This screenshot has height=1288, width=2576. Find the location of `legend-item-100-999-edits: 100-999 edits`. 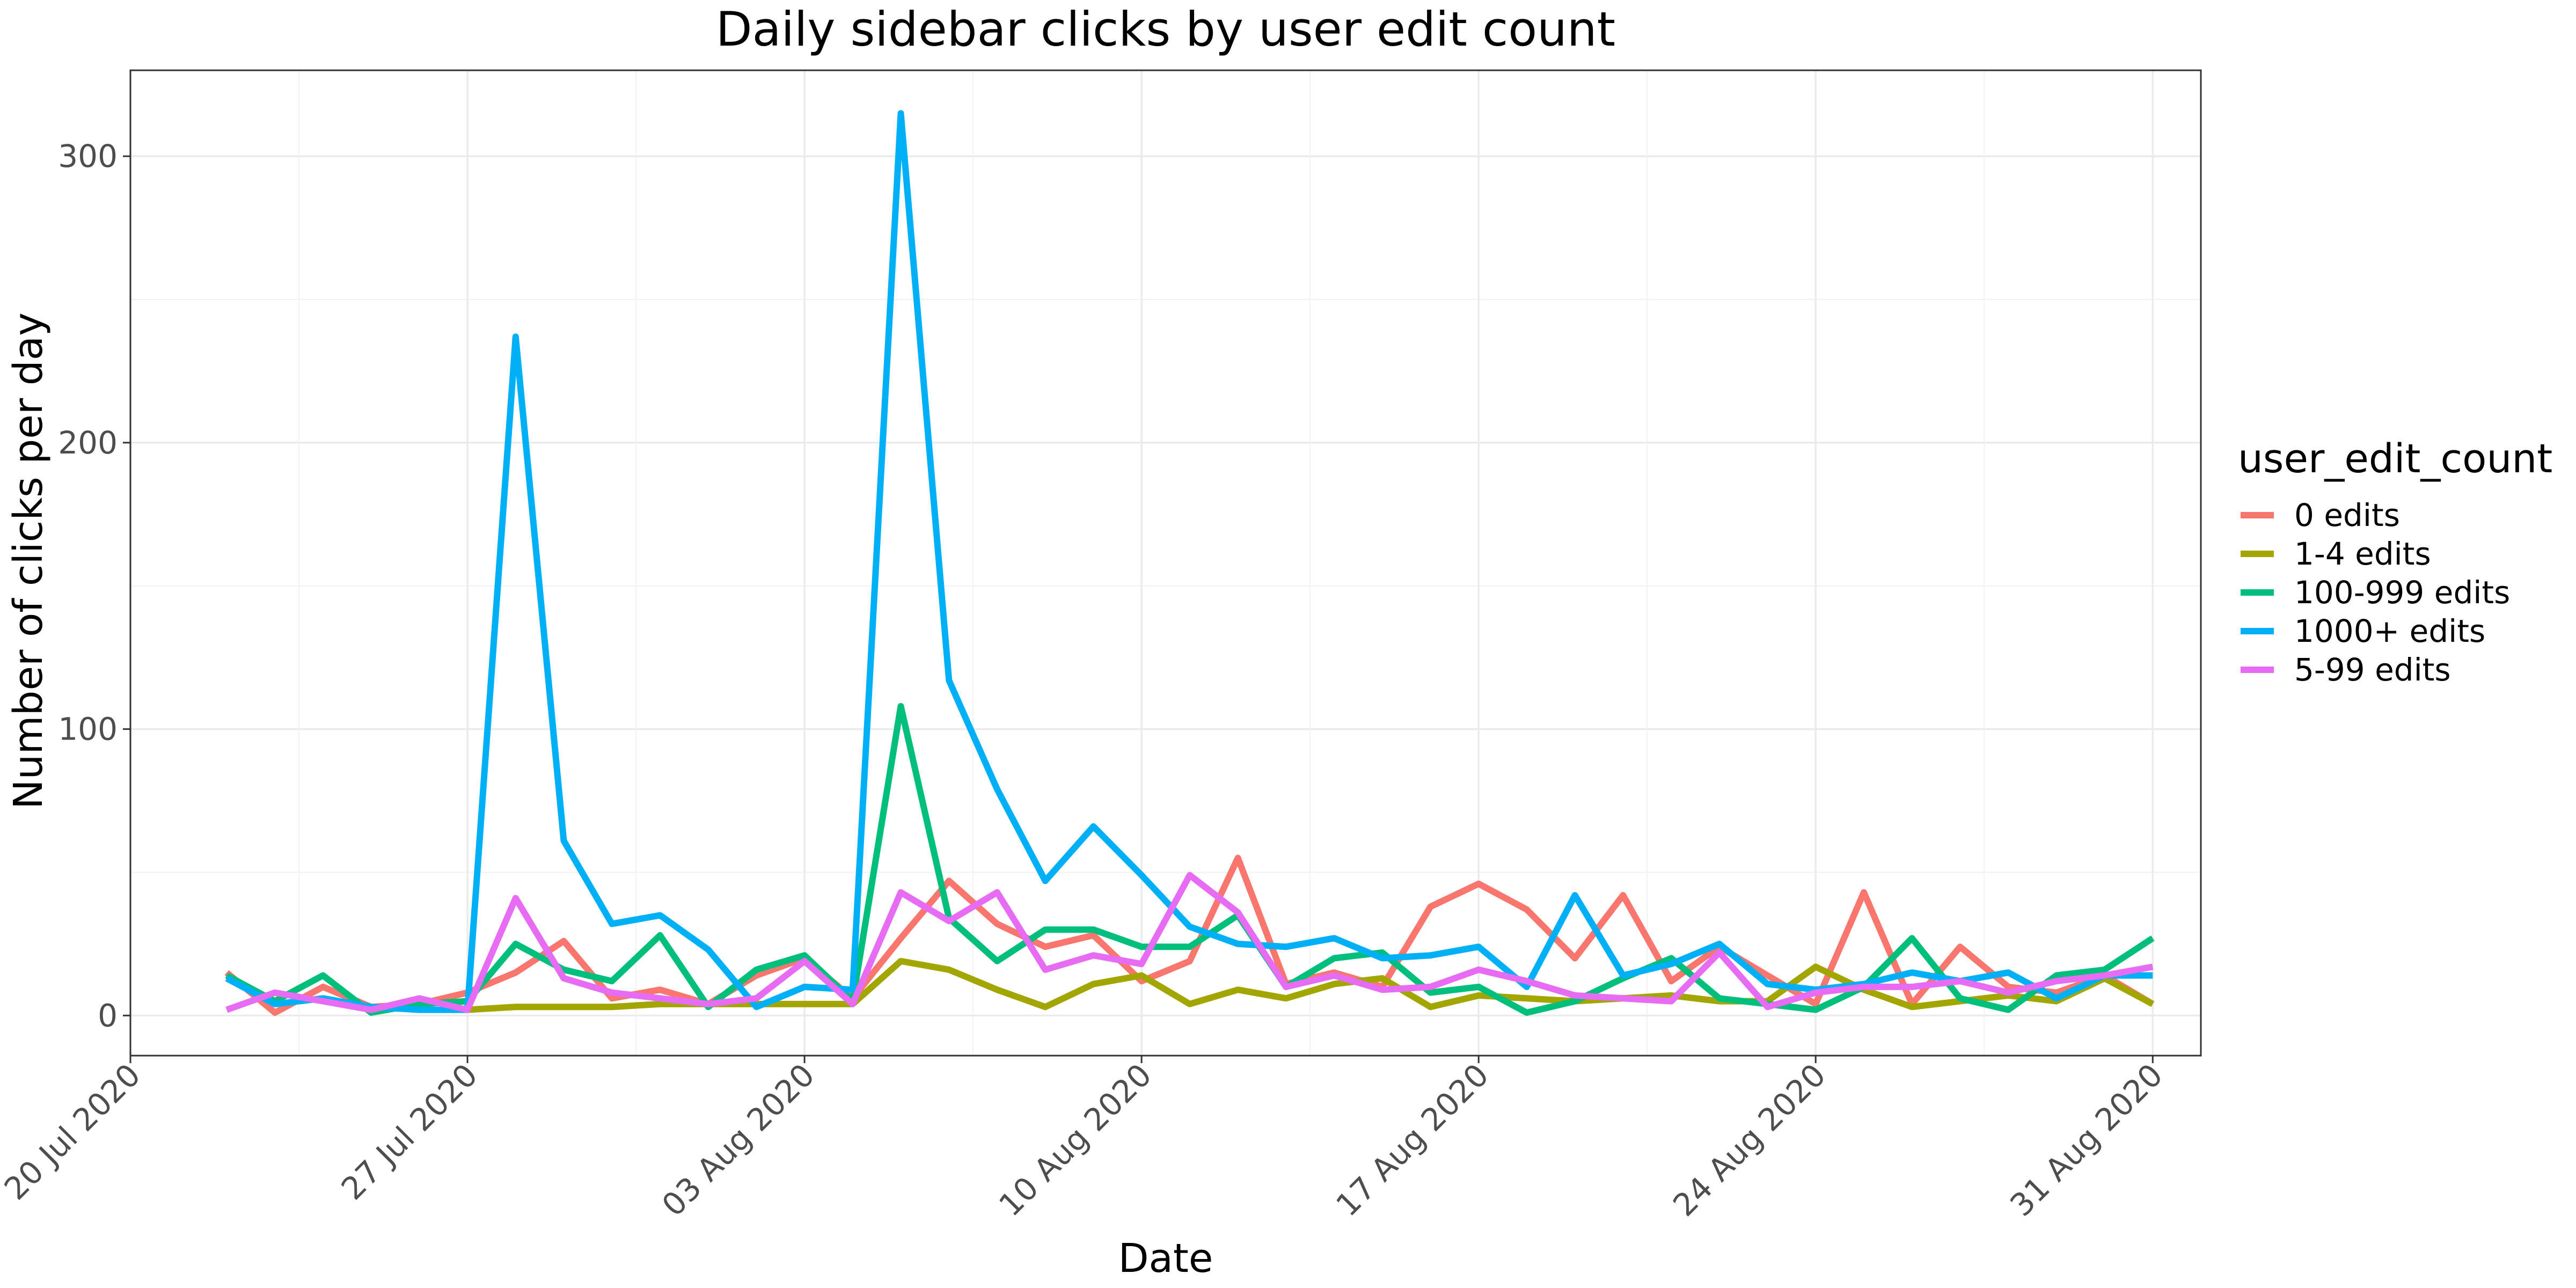

legend-item-100-999-edits: 100-999 edits is located at coordinates (2375, 592).